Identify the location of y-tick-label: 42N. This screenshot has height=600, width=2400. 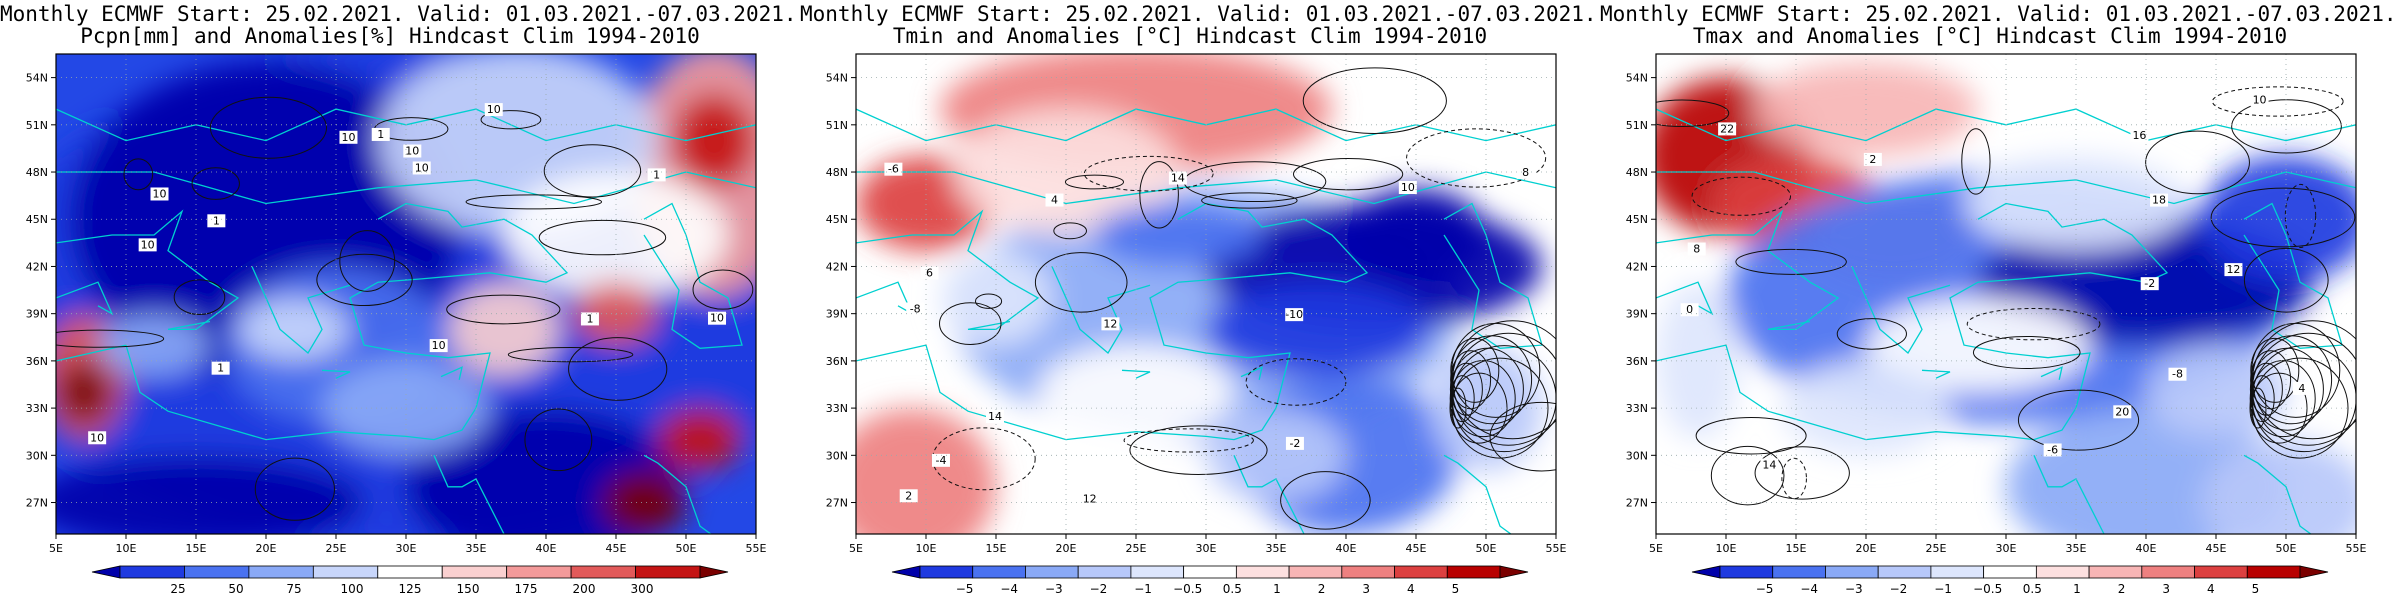
(837, 266).